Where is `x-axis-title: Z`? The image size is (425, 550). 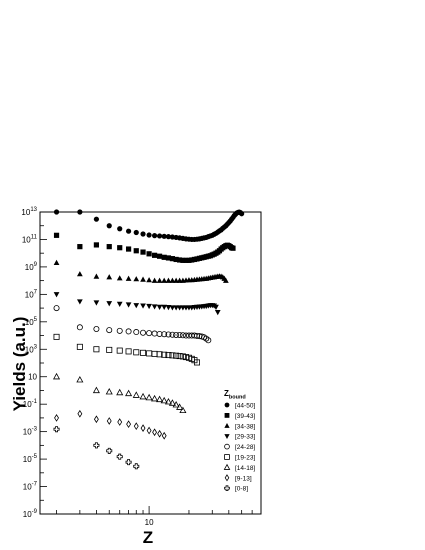 x-axis-title: Z is located at coordinates (148, 537).